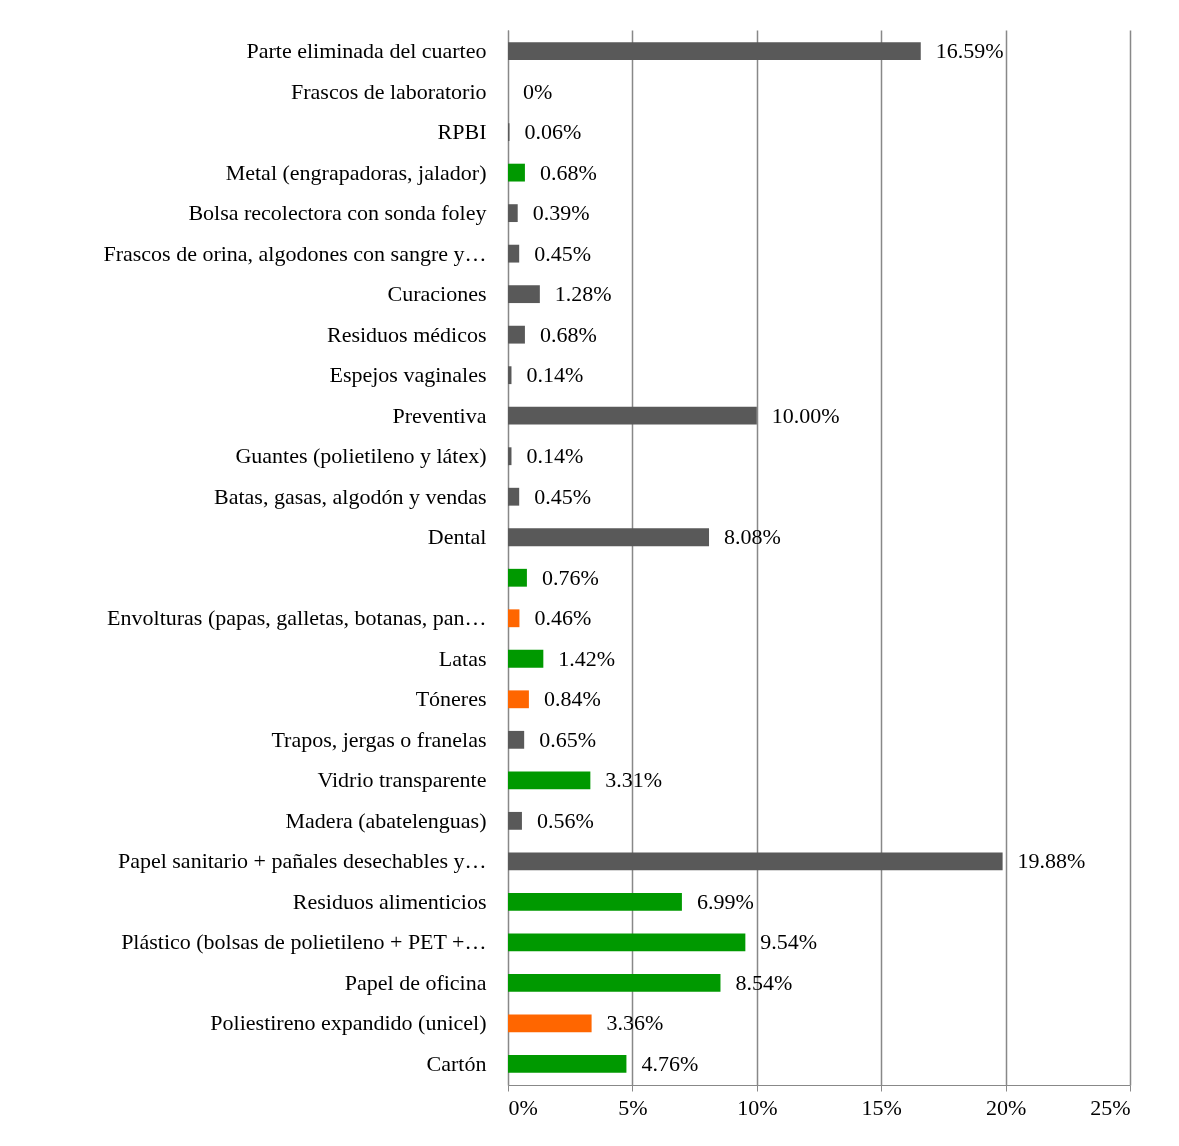  Describe the element at coordinates (462, 658) in the screenshot. I see `y-tick-label: Latas` at that location.